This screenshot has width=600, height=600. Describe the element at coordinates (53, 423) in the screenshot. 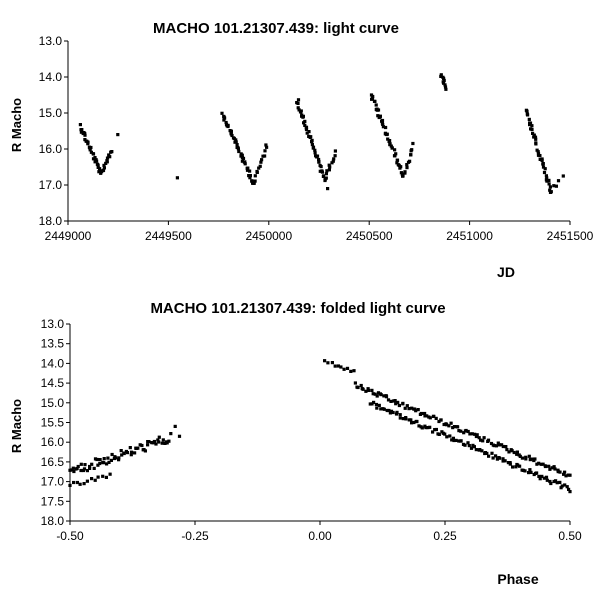

I see `y-tick-label: 15.5` at that location.